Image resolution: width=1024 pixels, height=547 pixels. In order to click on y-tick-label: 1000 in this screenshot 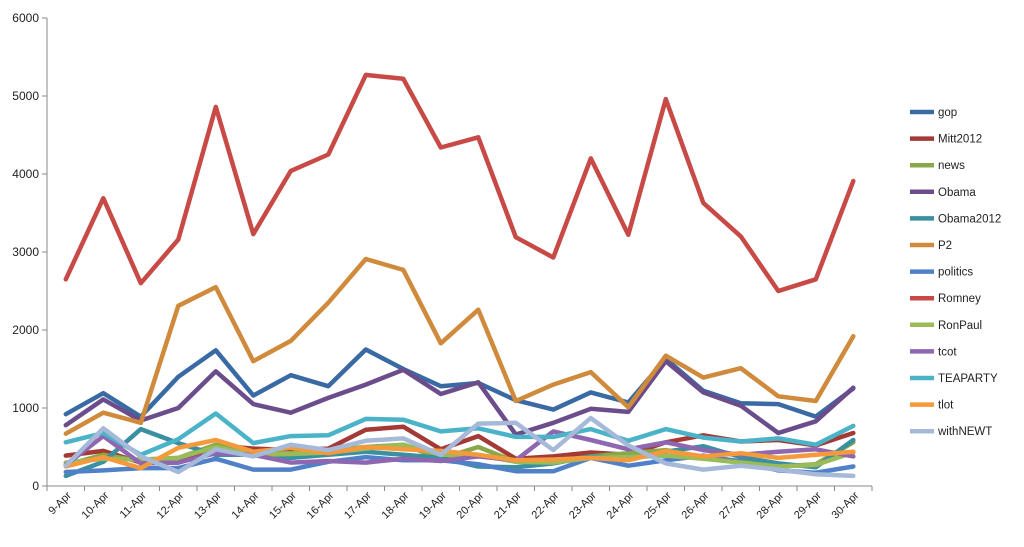, I will do `click(25, 408)`.